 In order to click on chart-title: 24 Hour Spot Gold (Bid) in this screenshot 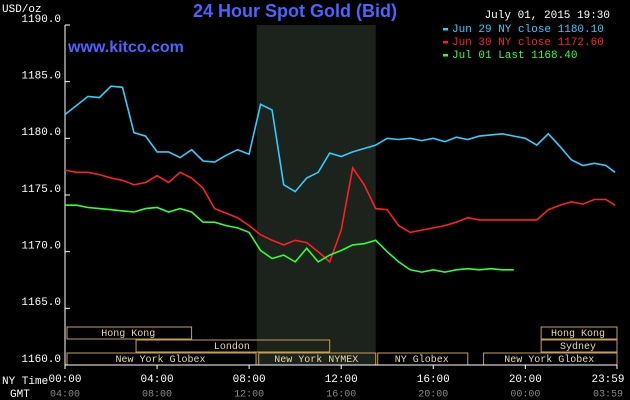, I will do `click(295, 11)`.